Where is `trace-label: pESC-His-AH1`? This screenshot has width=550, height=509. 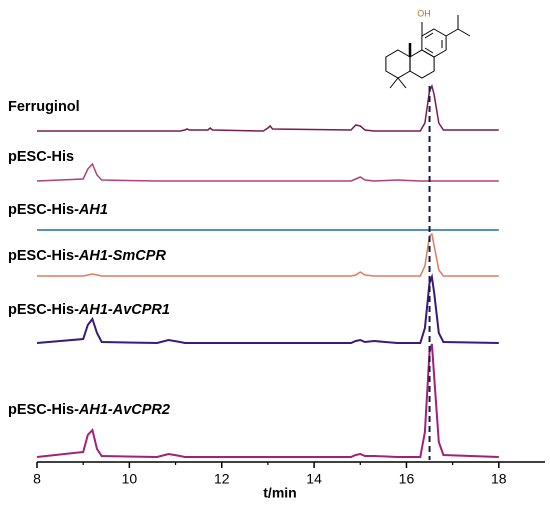 trace-label: pESC-His-AH1 is located at coordinates (58, 210).